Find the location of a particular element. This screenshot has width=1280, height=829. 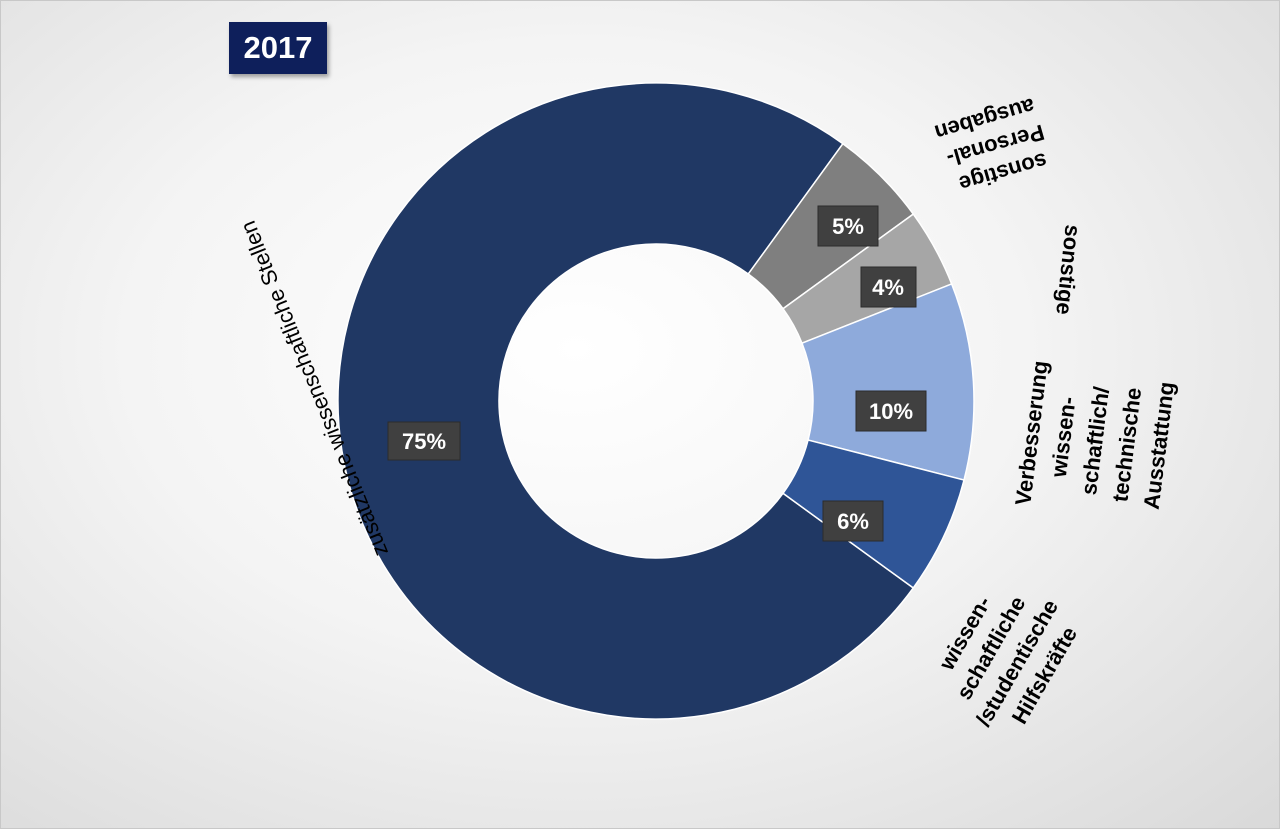

svg-text: sonstige is located at coordinates (1068, 269).